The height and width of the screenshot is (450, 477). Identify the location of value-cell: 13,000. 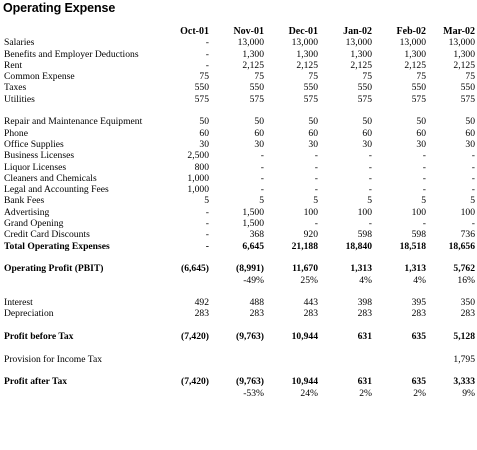
(250, 43).